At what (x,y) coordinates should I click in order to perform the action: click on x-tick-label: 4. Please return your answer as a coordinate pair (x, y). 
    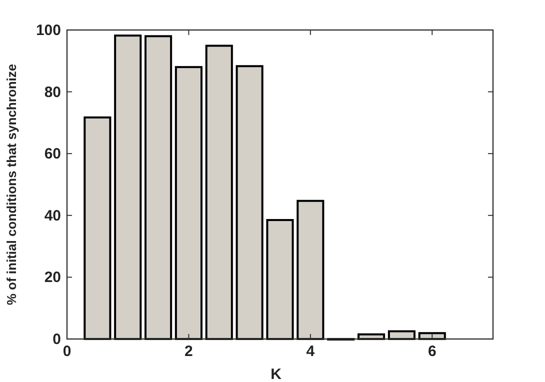
    Looking at the image, I should click on (311, 351).